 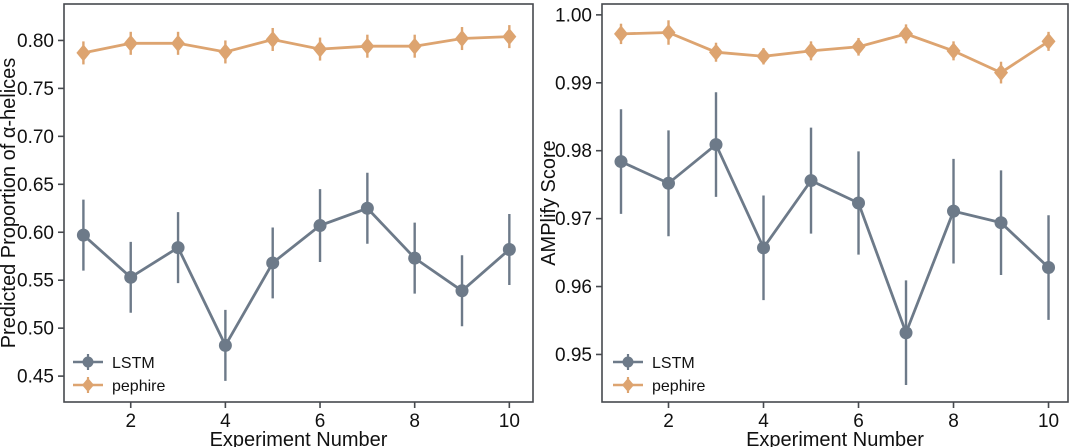 I want to click on y-tick-label: 0.80, so click(x=35, y=41).